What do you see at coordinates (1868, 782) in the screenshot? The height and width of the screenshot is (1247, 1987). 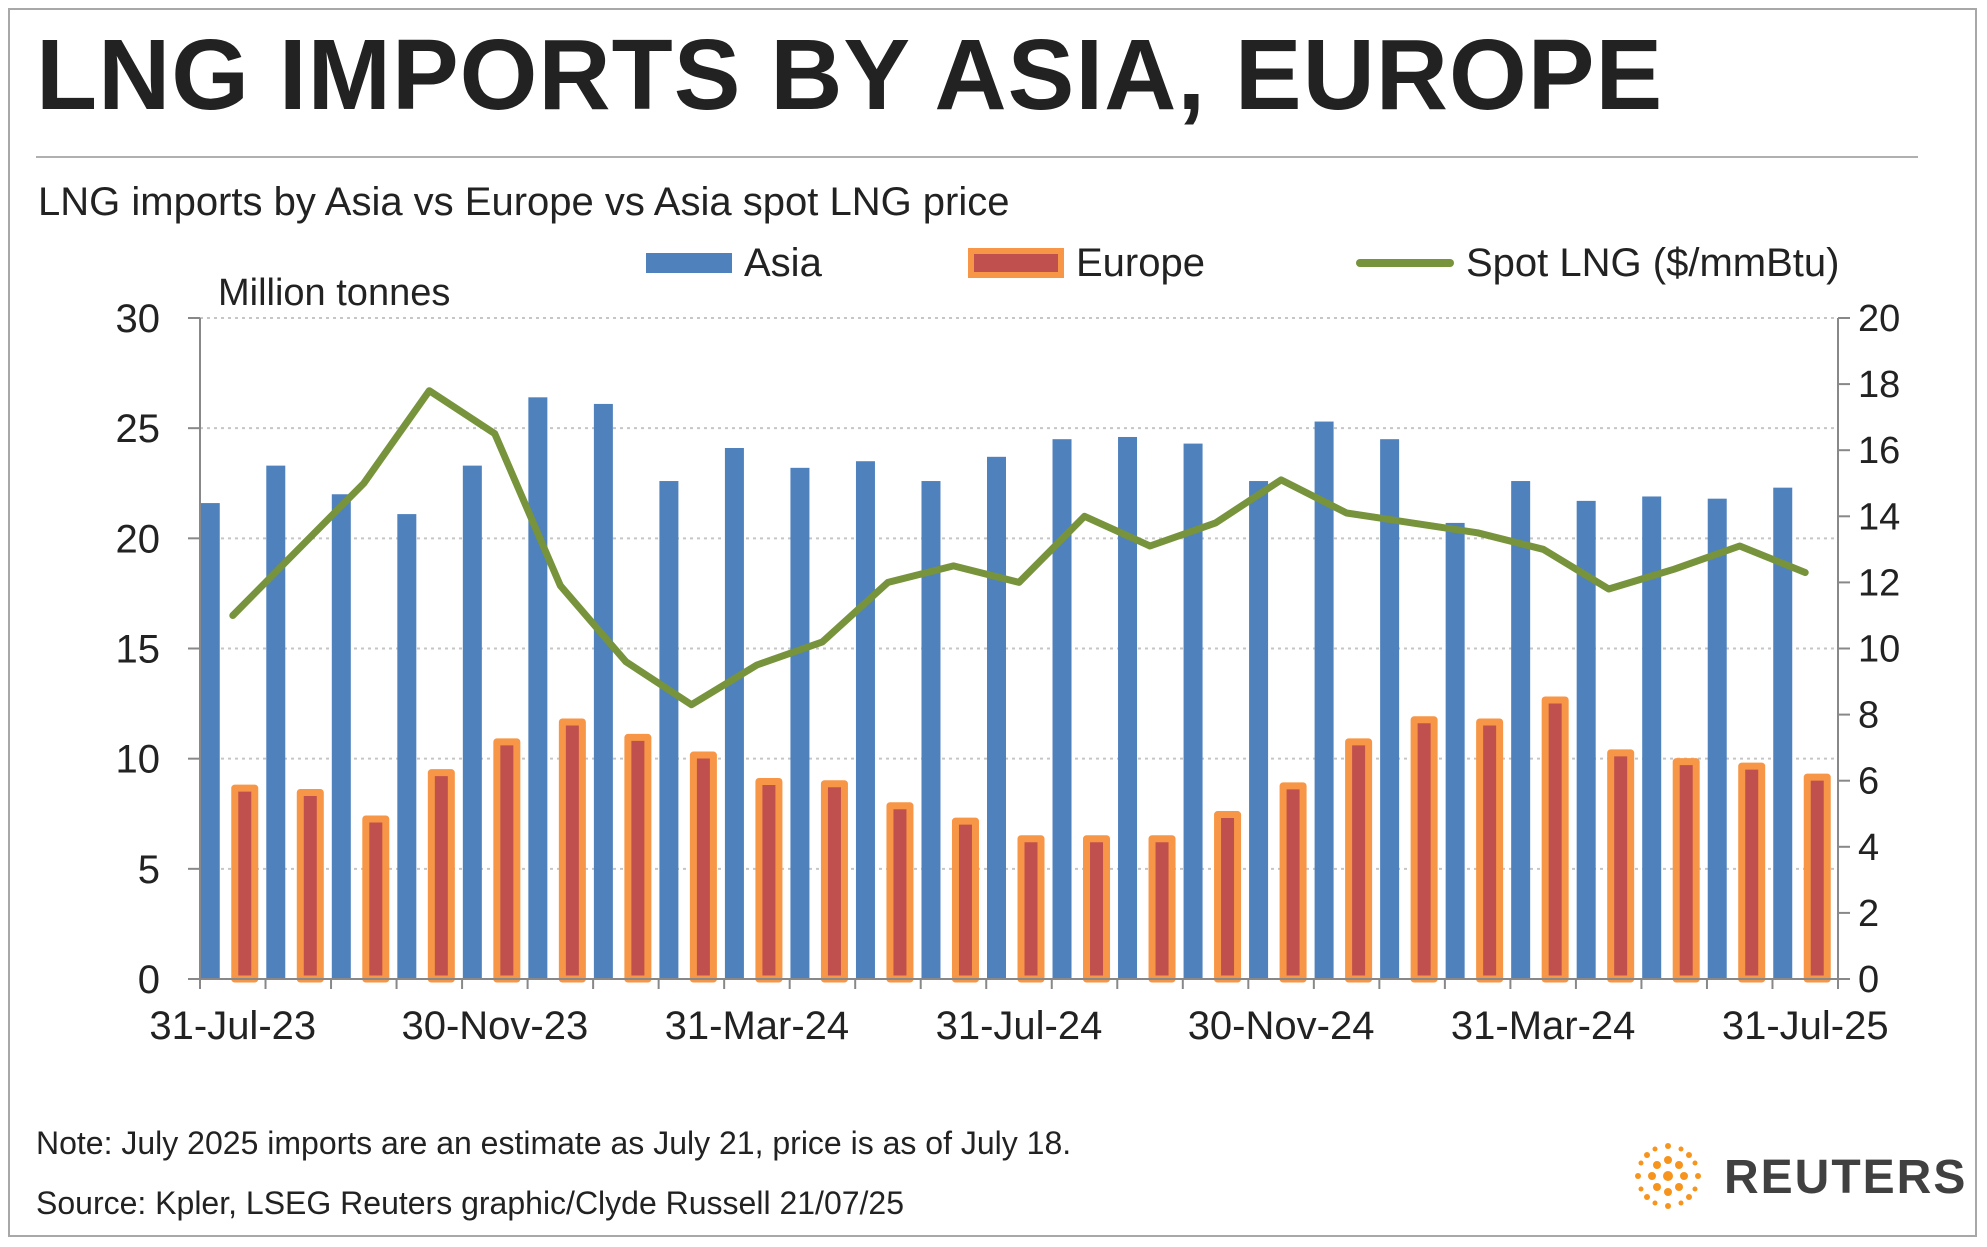 I see `y-right-tick-label: 6` at bounding box center [1868, 782].